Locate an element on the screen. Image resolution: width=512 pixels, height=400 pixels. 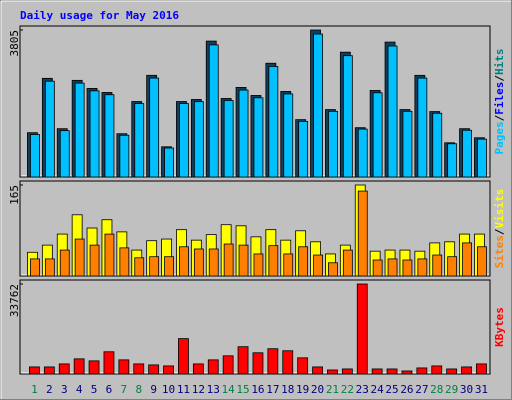
x-tick-label: 1 is located at coordinates (34, 389).